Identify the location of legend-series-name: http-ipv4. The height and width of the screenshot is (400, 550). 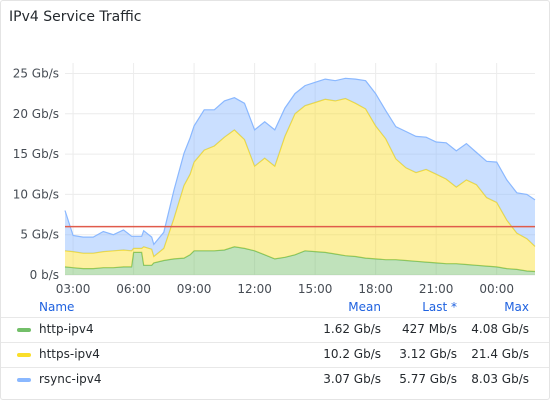
(66, 329).